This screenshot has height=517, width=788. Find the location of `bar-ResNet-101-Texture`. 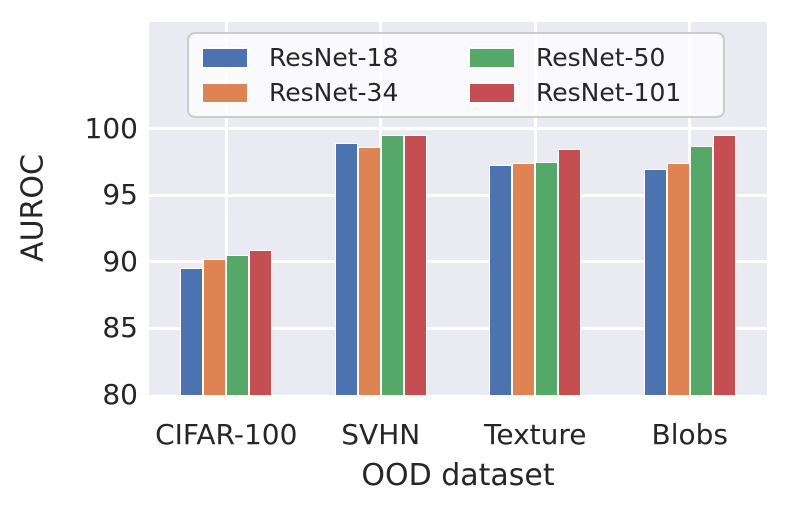

bar-ResNet-101-Texture is located at coordinates (570, 271).